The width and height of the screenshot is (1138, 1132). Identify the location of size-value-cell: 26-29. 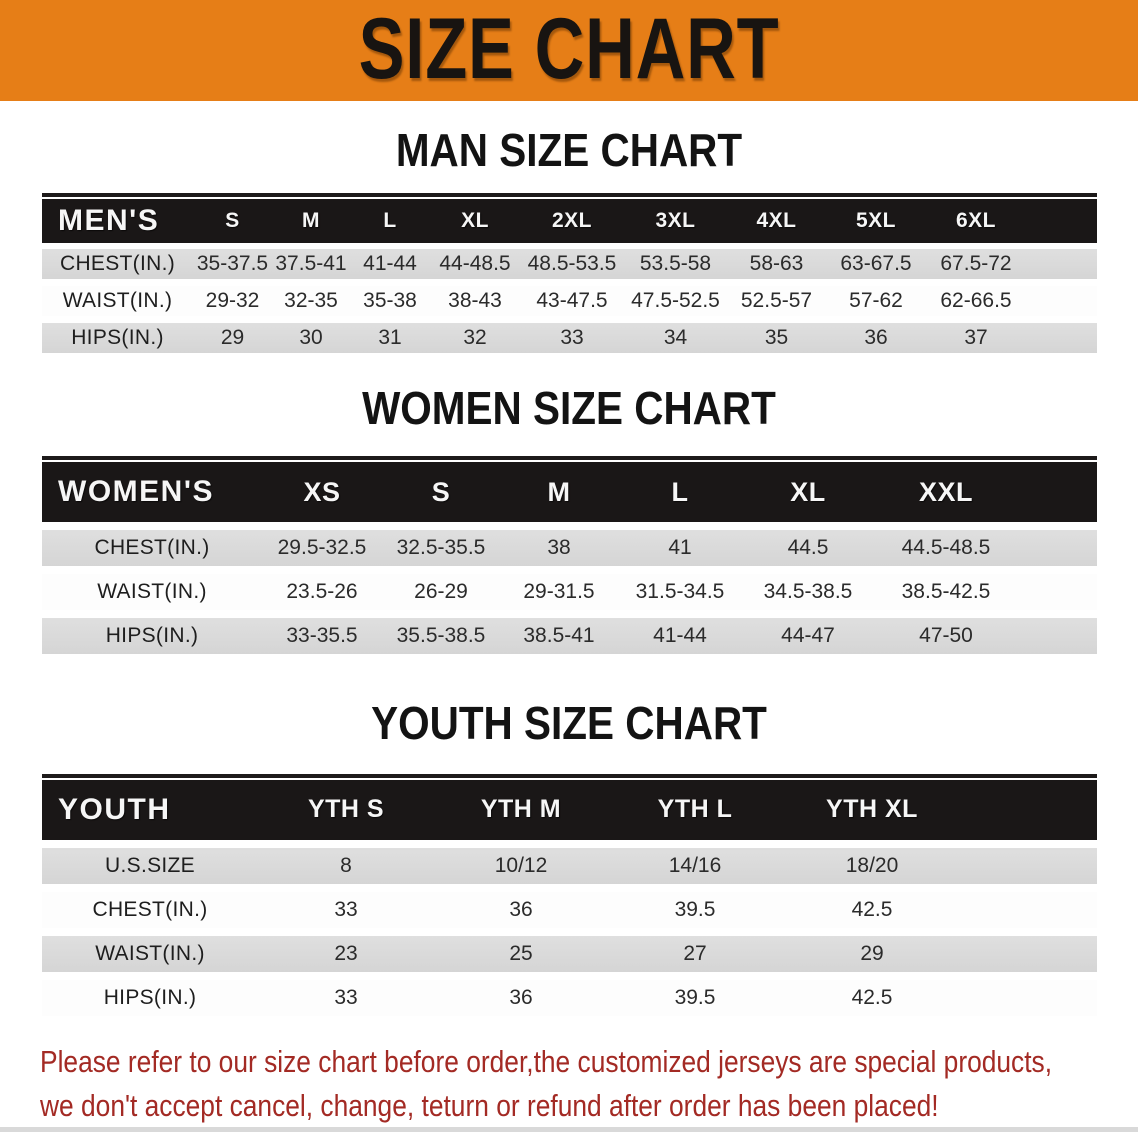
(441, 592).